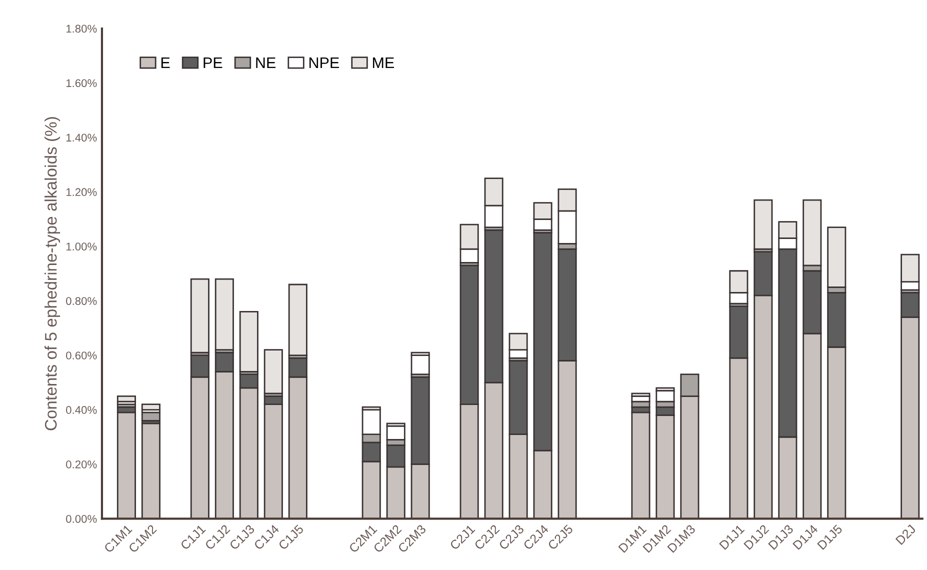 The height and width of the screenshot is (570, 927). What do you see at coordinates (165, 63) in the screenshot?
I see `legend-label: E` at bounding box center [165, 63].